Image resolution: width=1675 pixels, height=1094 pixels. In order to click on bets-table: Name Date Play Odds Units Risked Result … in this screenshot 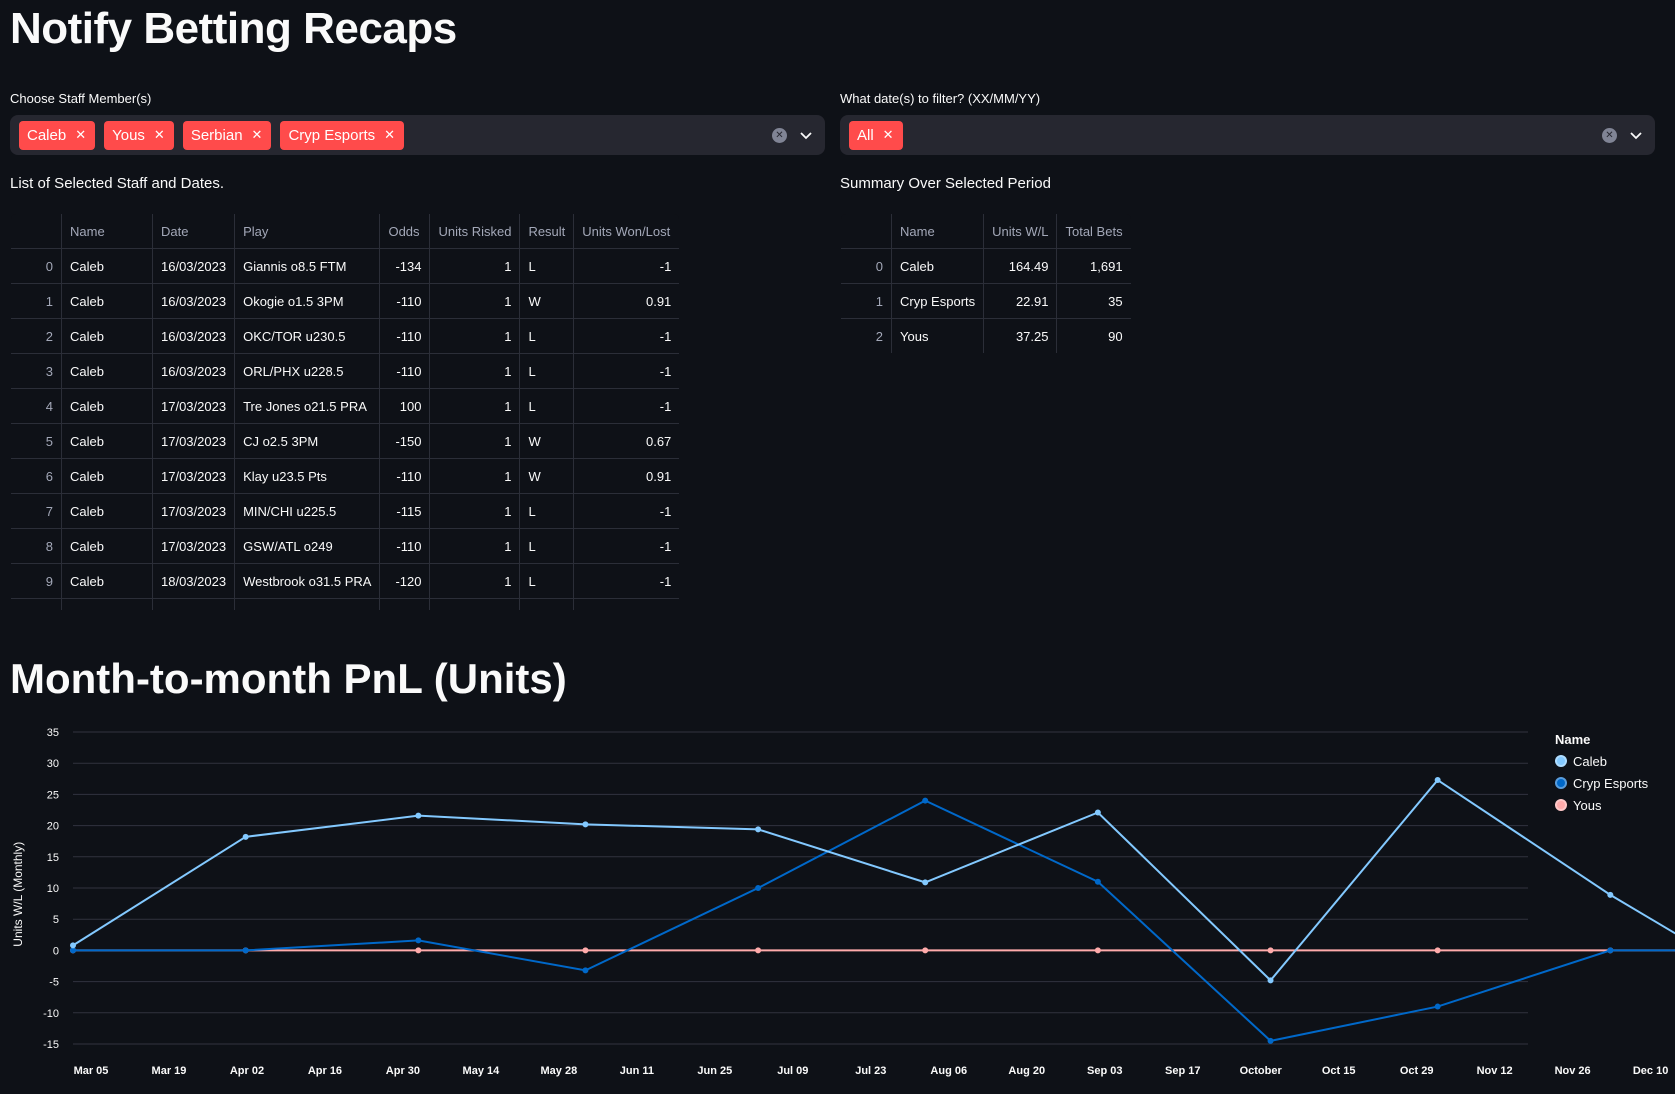, I will do `click(345, 412)`.